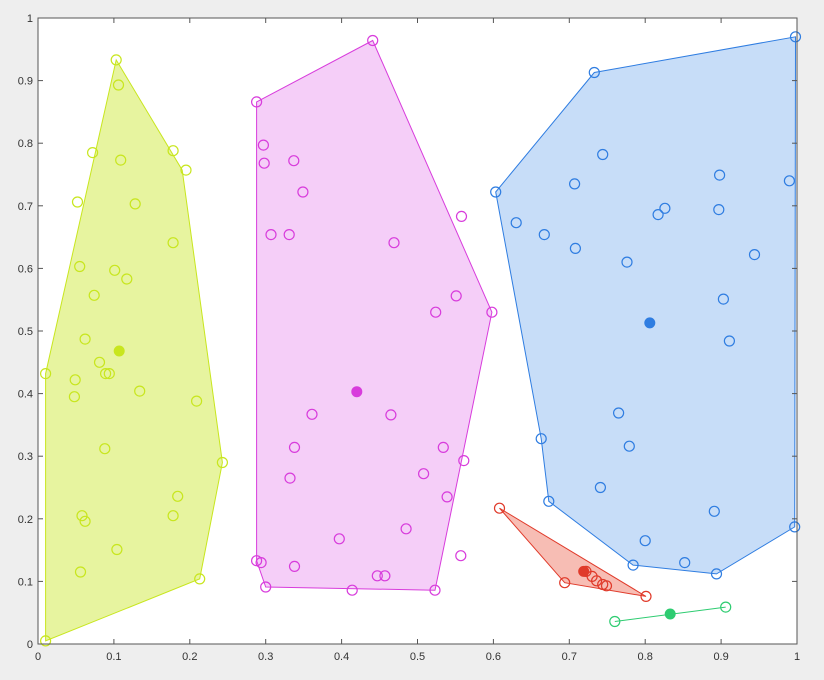 This screenshot has height=680, width=824. Describe the element at coordinates (797, 657) in the screenshot. I see `x-tick-label: 1` at that location.